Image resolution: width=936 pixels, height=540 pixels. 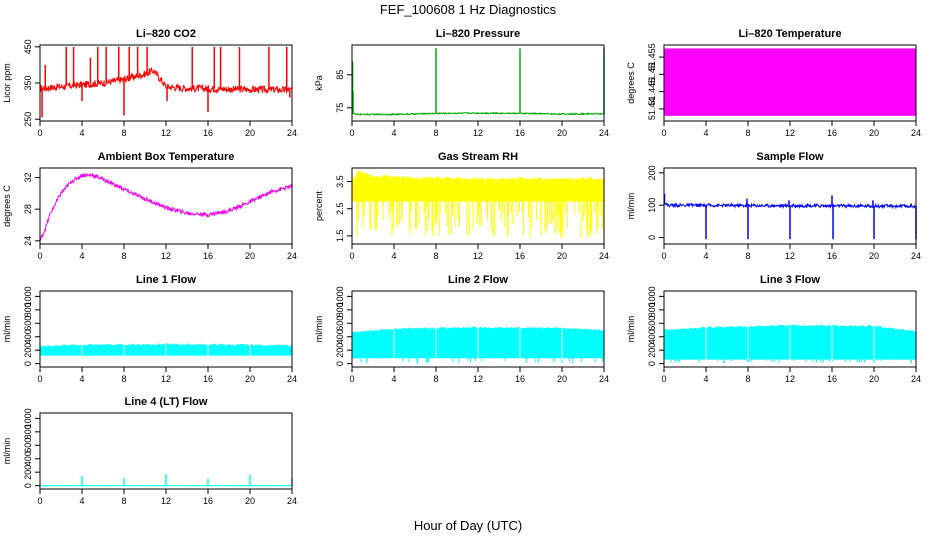 I want to click on y-axis-label: percent, so click(x=319, y=205).